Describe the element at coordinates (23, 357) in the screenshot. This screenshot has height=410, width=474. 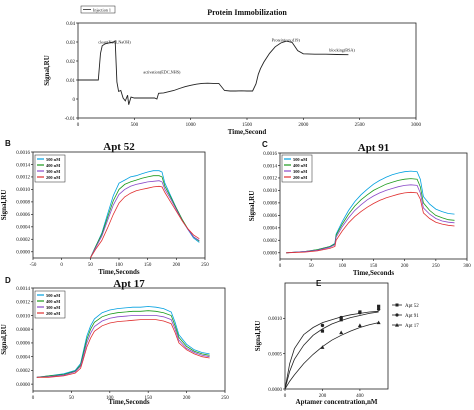
I see `y-tick-label: 0.0004` at that location.